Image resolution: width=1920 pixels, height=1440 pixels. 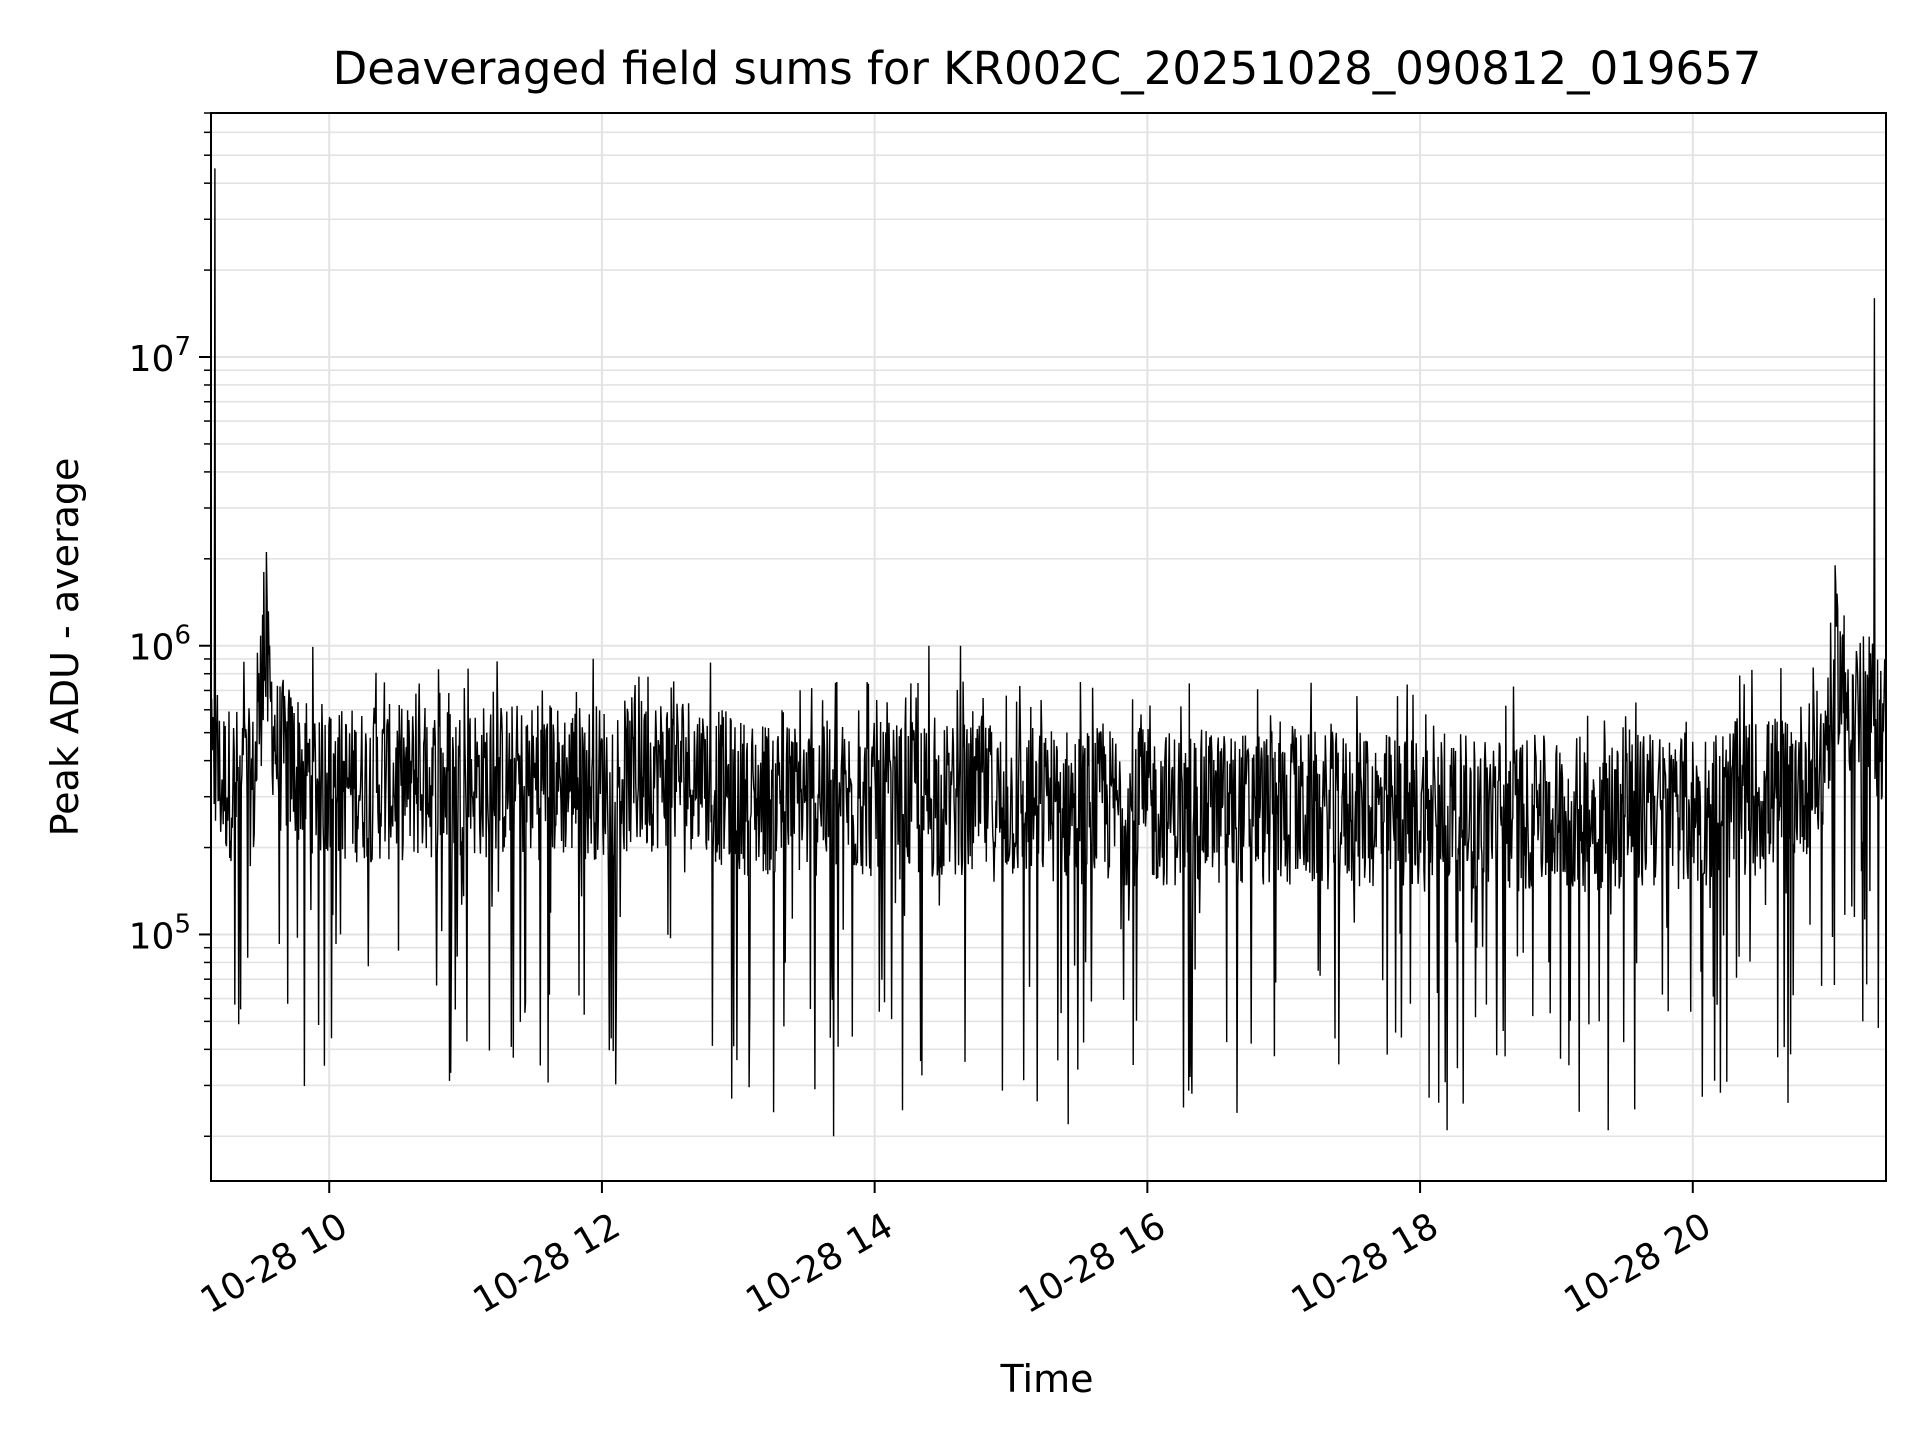 I want to click on y-tick-label: 10⁷, so click(x=160, y=356).